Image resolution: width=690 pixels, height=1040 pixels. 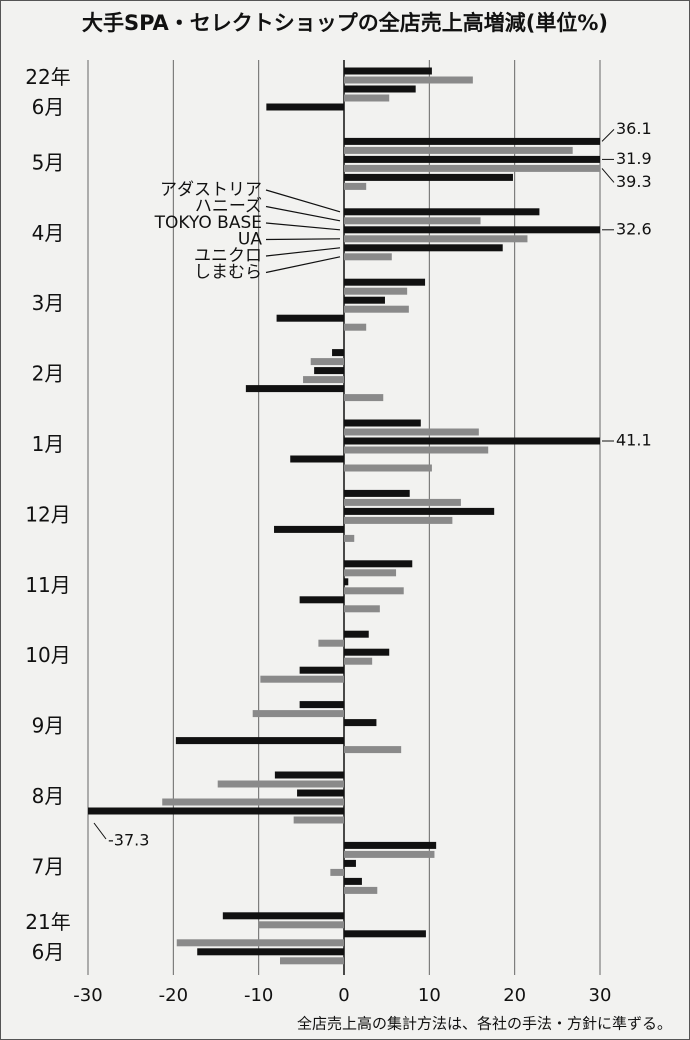 What do you see at coordinates (634, 440) in the screenshot?
I see `value-label: 41.1` at bounding box center [634, 440].